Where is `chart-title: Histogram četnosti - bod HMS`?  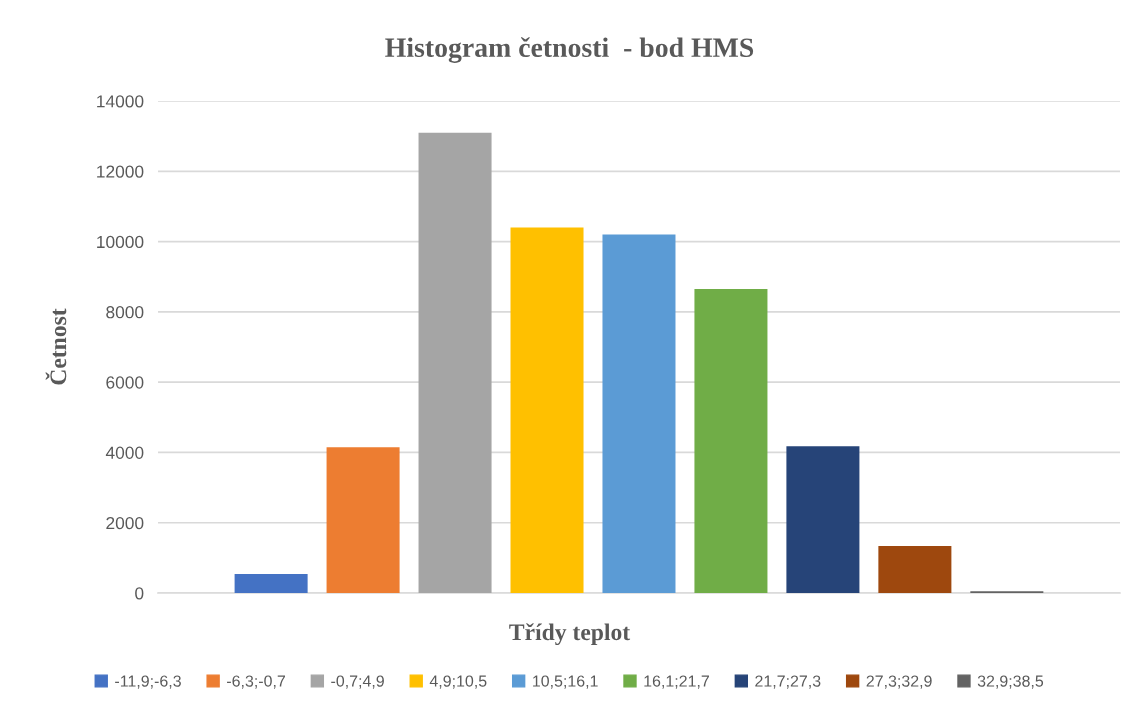 chart-title: Histogram četnosti - bod HMS is located at coordinates (569, 50).